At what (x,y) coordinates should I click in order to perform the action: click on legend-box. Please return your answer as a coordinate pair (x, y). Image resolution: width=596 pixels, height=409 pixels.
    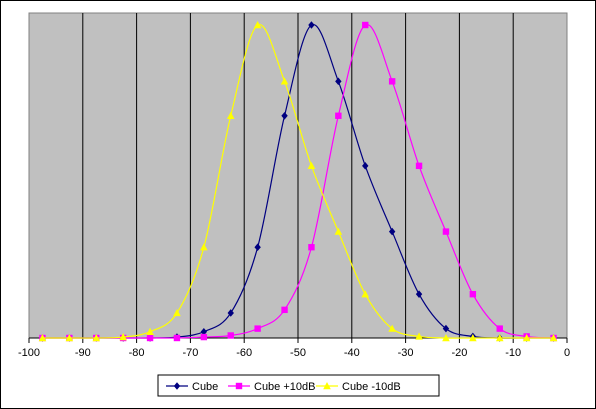
    Looking at the image, I should click on (298, 385).